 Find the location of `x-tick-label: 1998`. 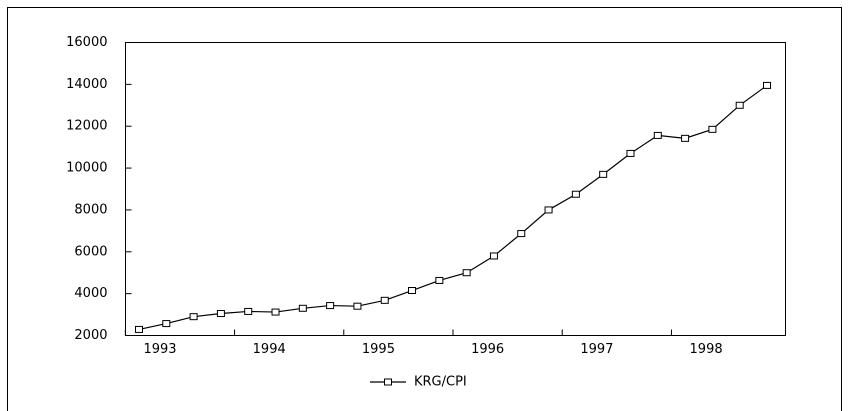

x-tick-label: 1998 is located at coordinates (706, 349).